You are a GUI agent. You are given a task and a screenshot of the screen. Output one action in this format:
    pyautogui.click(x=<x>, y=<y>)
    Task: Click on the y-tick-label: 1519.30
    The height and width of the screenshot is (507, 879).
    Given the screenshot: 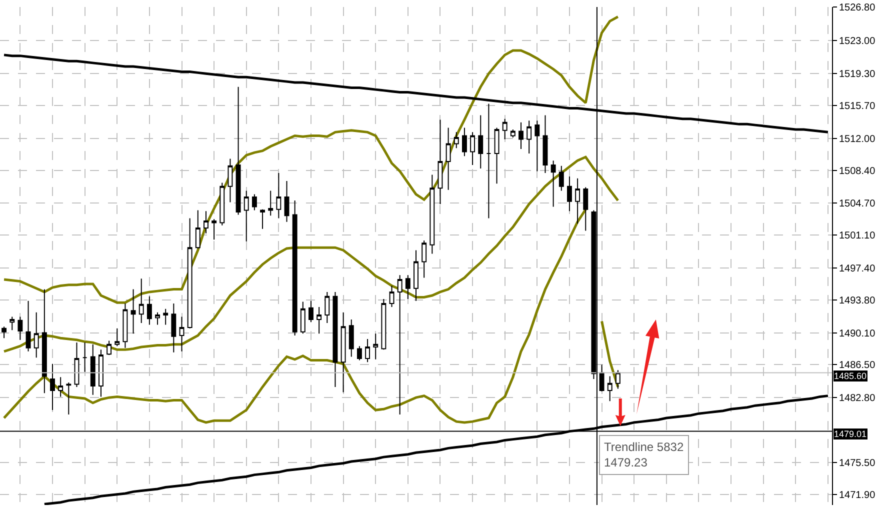 What is the action you would take?
    pyautogui.click(x=857, y=74)
    